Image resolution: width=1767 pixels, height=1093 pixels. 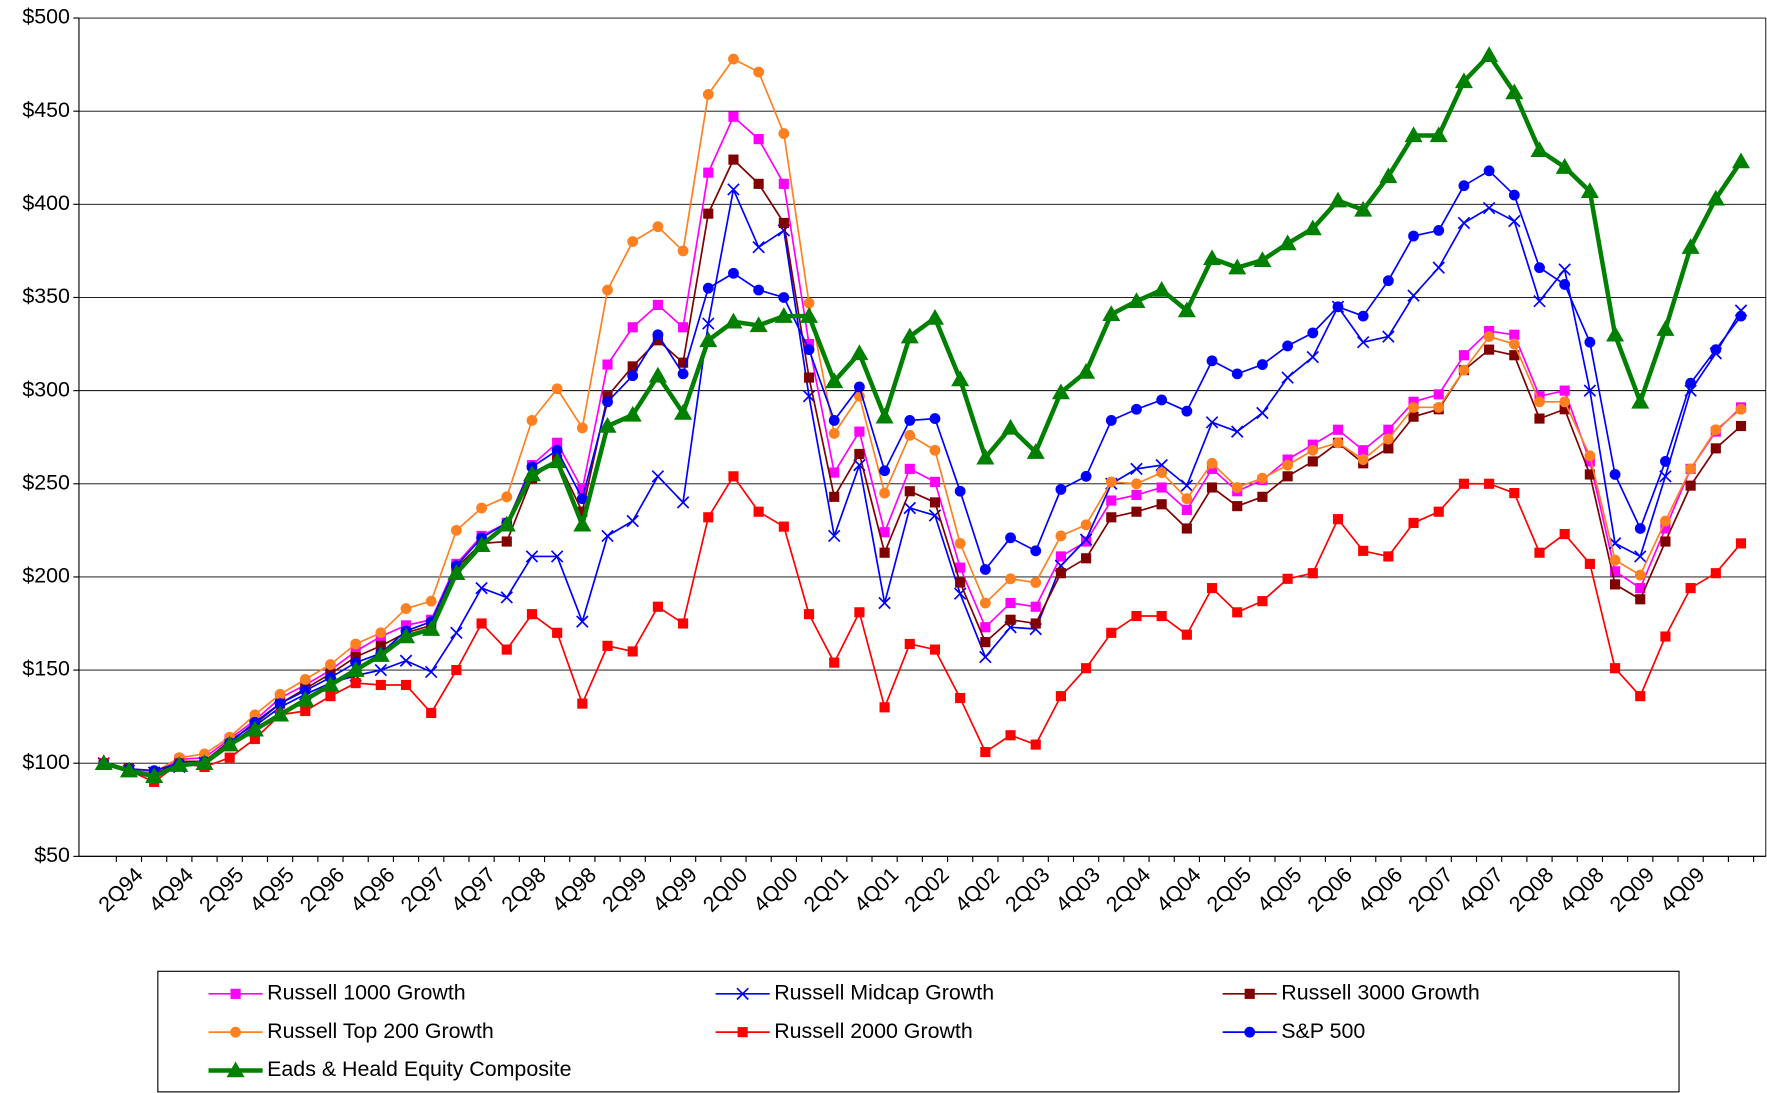 What do you see at coordinates (675, 890) in the screenshot?
I see `x-tick-label: 4Q99` at bounding box center [675, 890].